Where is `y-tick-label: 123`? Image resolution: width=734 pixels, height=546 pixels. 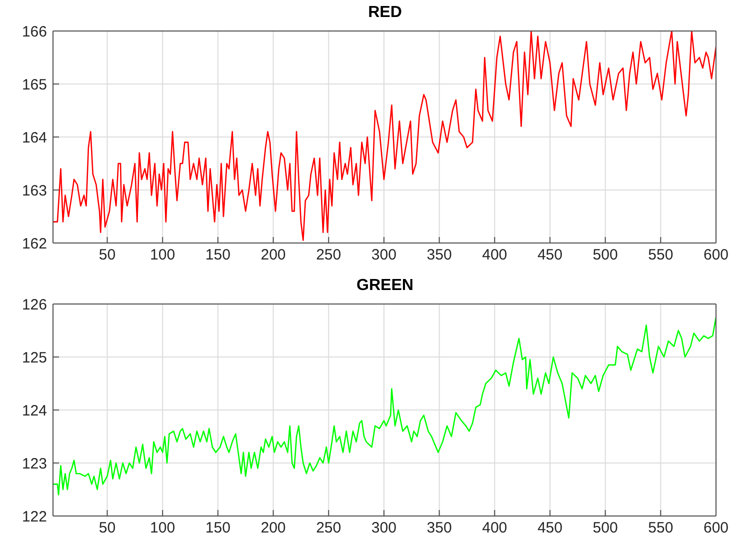 y-tick-label: 123 is located at coordinates (34, 463).